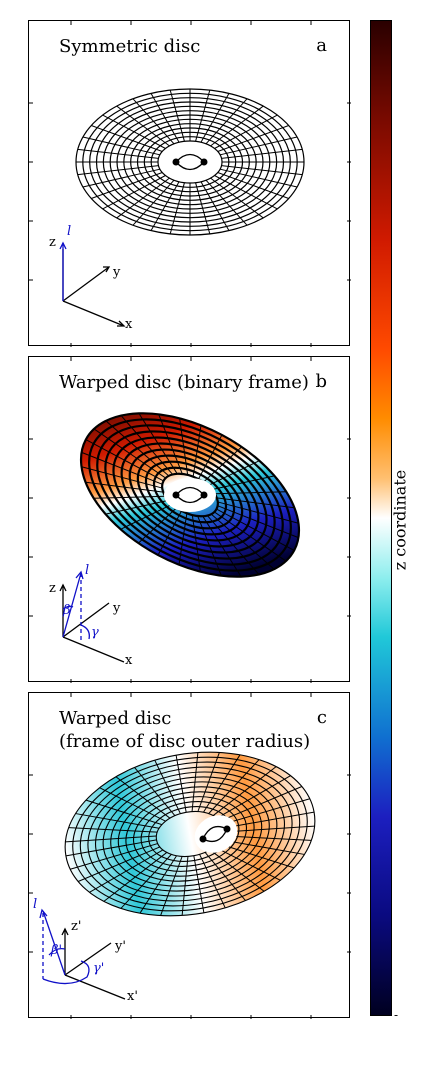 This screenshot has width=436, height=1070. I want to click on colorbar, so click(381, 518).